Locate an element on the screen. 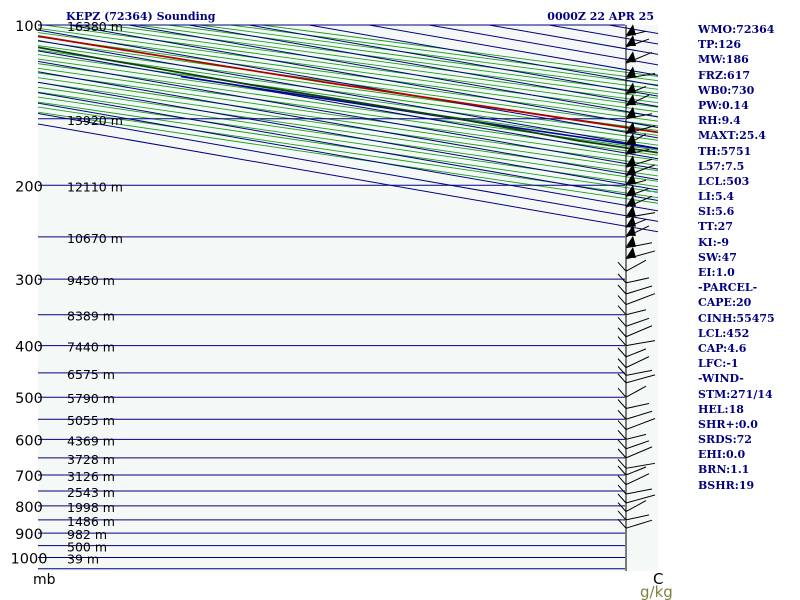 The image size is (800, 600). height-label: 10670 m is located at coordinates (95, 238).